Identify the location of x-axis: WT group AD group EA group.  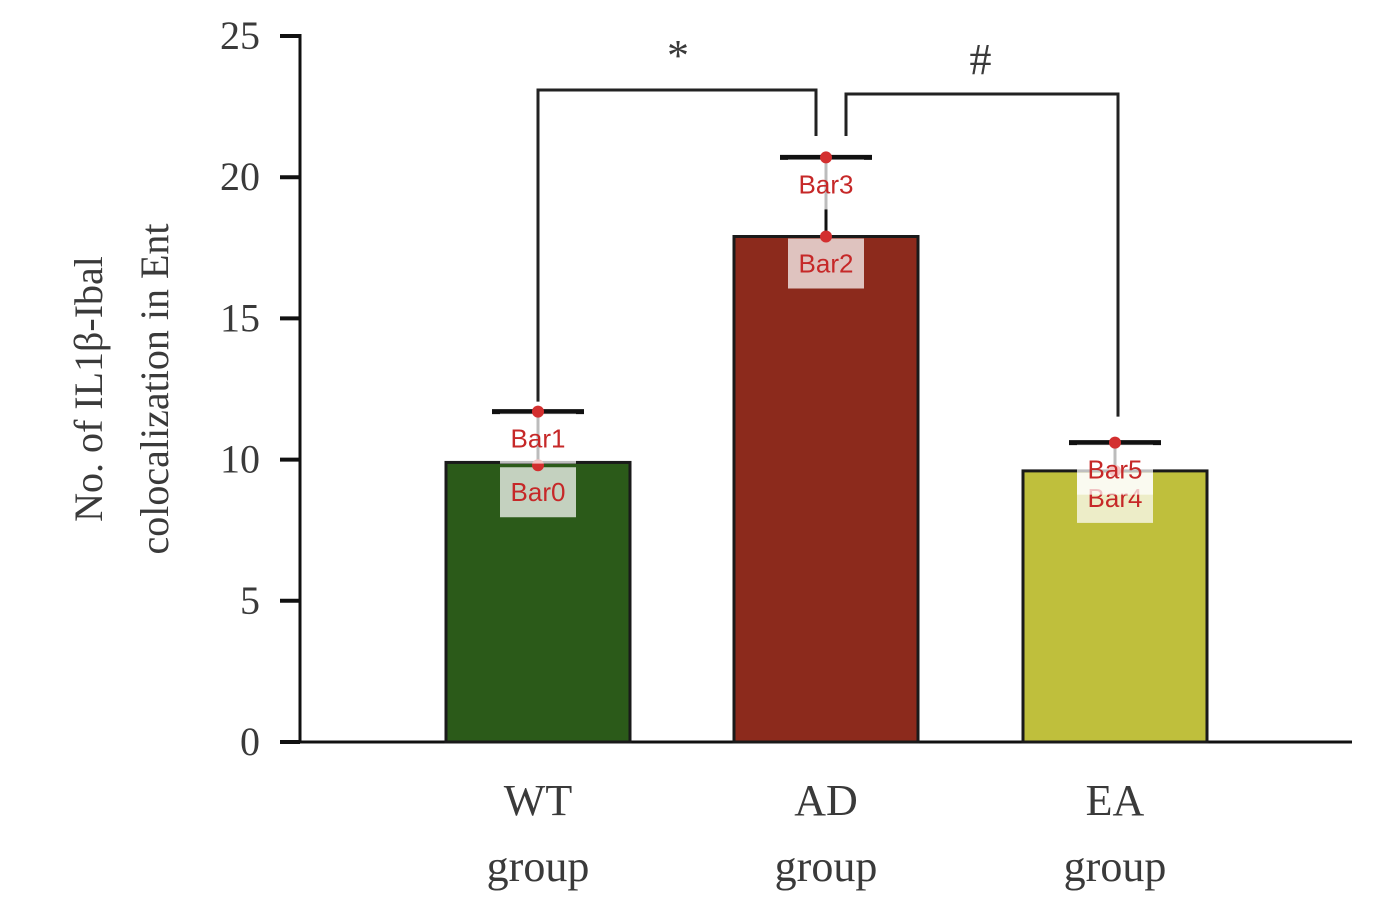
(816, 815).